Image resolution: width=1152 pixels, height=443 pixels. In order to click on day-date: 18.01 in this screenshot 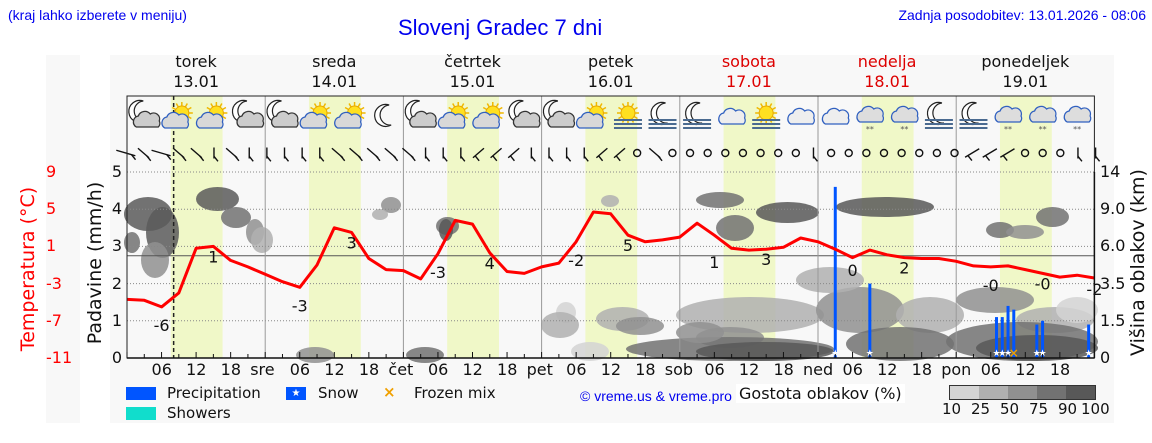, I will do `click(887, 81)`.